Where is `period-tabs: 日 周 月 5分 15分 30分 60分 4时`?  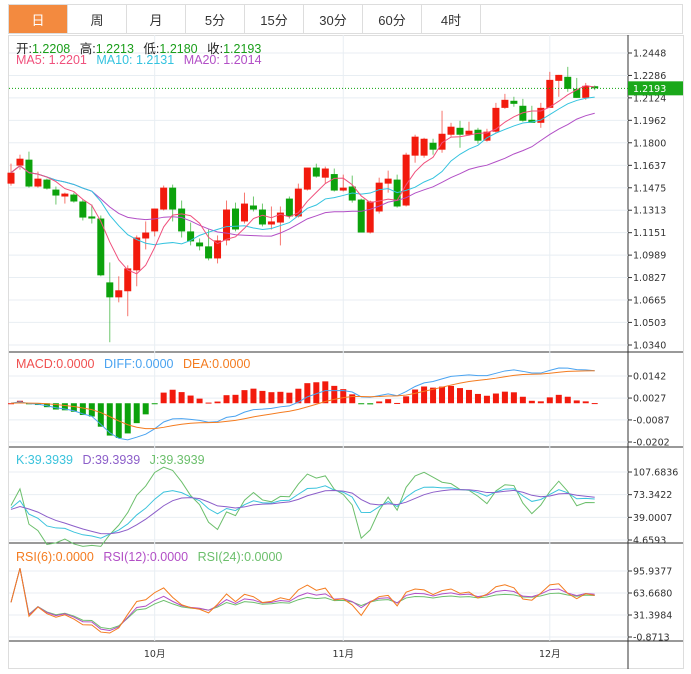 period-tabs: 日 周 月 5分 15分 30分 60分 4时 is located at coordinates (345, 19).